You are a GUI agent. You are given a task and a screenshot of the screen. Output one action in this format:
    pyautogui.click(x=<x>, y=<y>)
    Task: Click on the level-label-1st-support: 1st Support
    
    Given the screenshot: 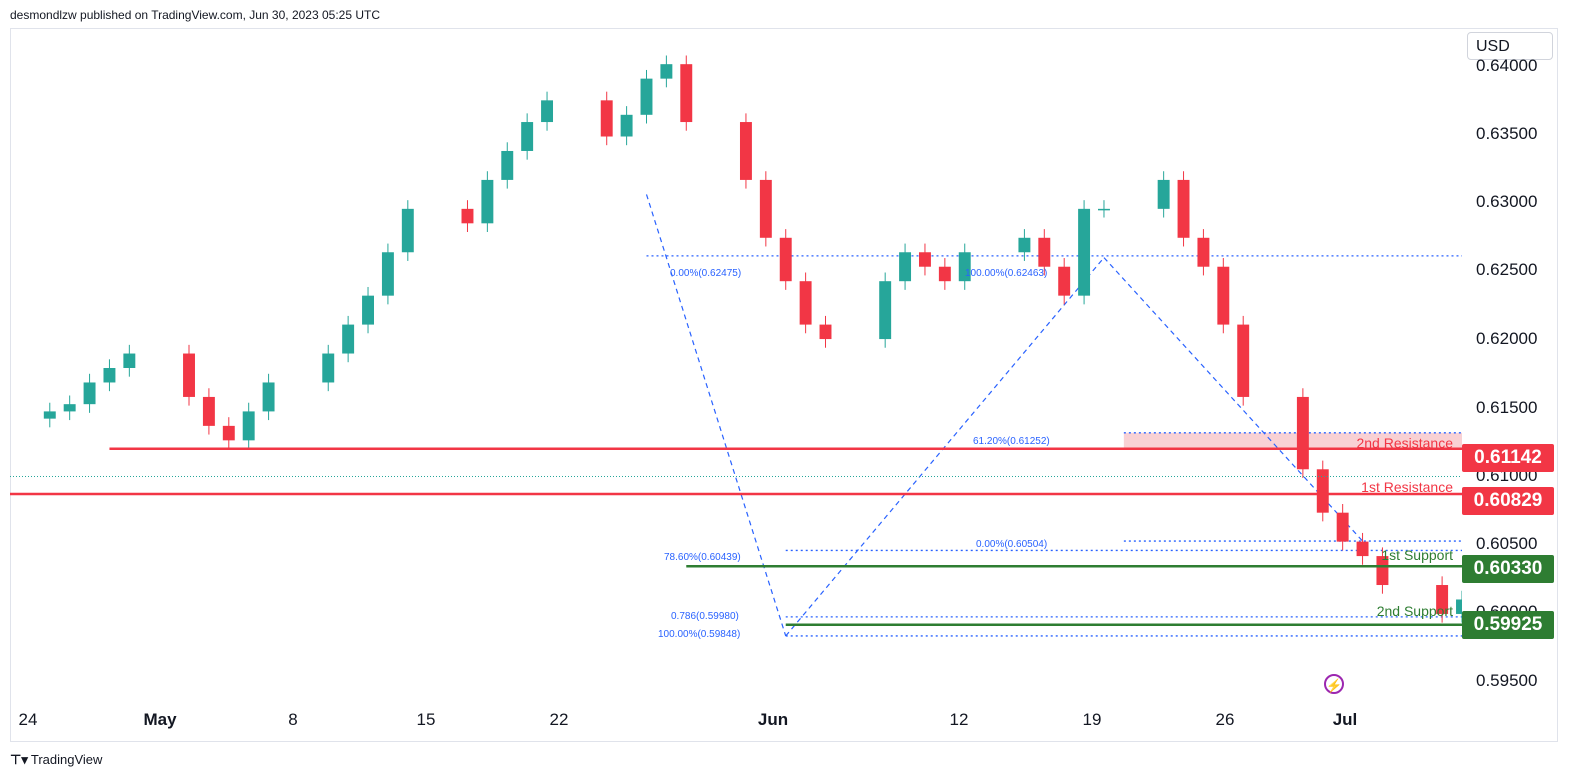 What is the action you would take?
    pyautogui.click(x=1417, y=555)
    